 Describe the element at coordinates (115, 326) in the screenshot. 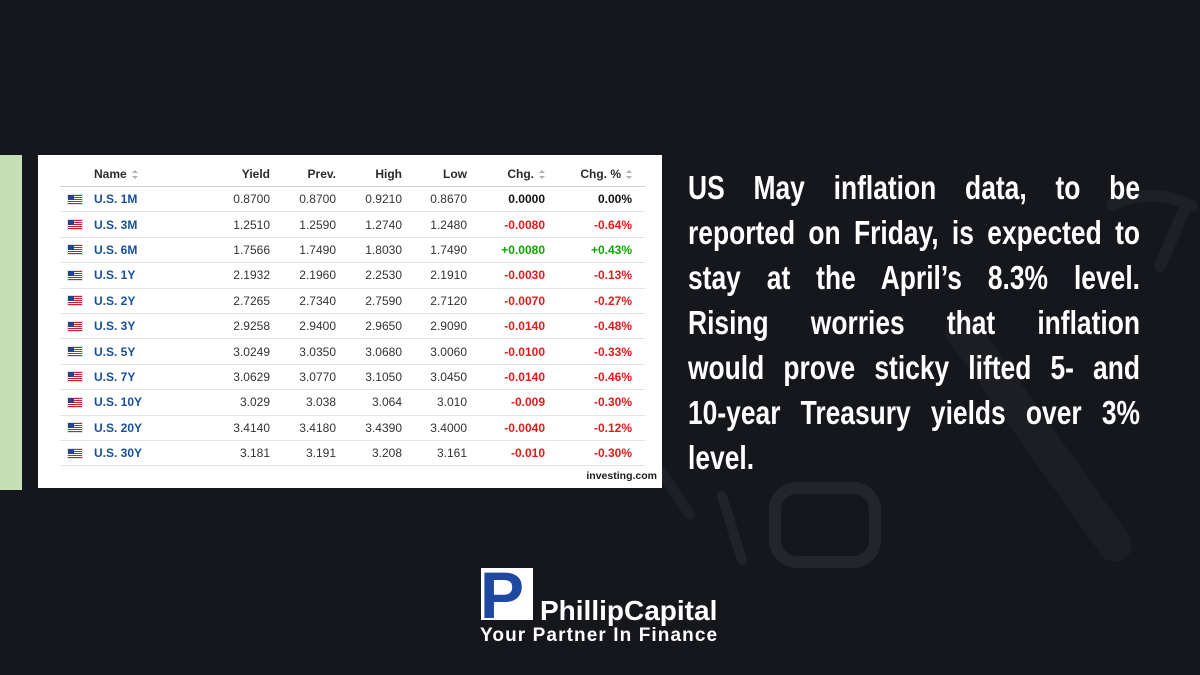

I see `bond-name-link: U.S. 3Y` at that location.